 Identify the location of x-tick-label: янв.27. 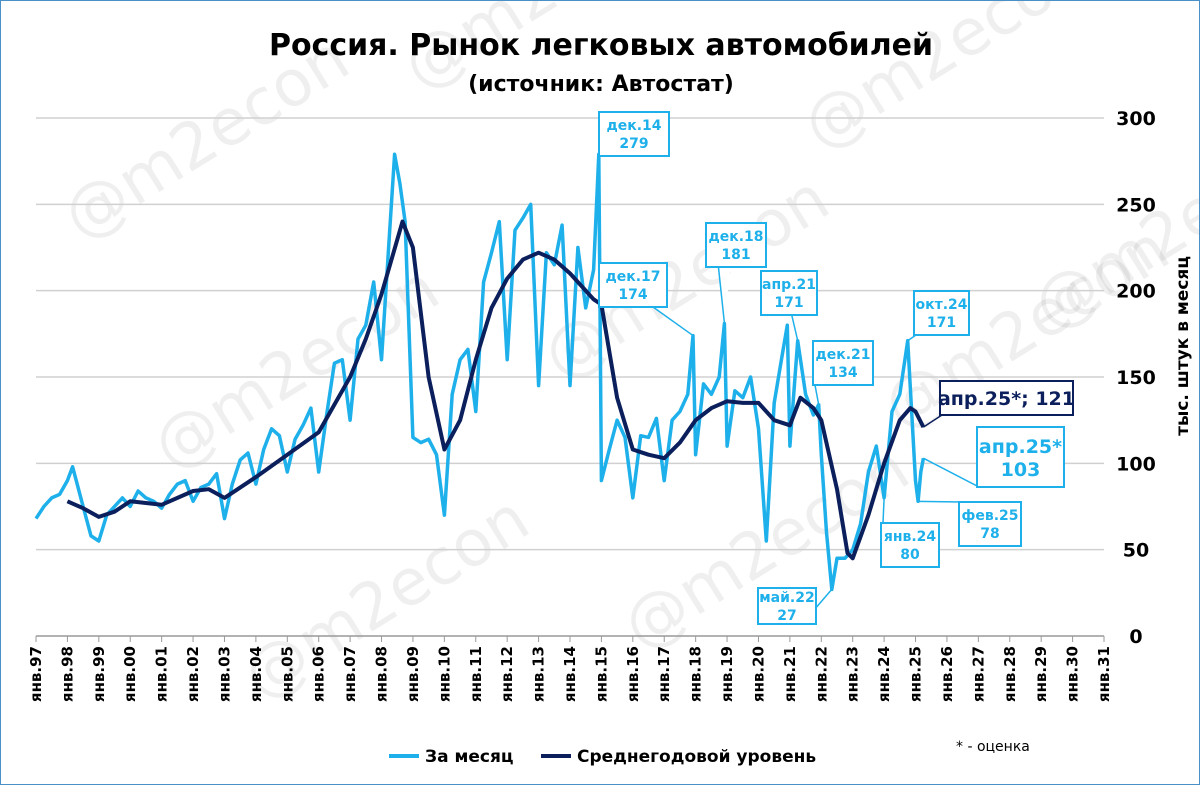
(978, 674).